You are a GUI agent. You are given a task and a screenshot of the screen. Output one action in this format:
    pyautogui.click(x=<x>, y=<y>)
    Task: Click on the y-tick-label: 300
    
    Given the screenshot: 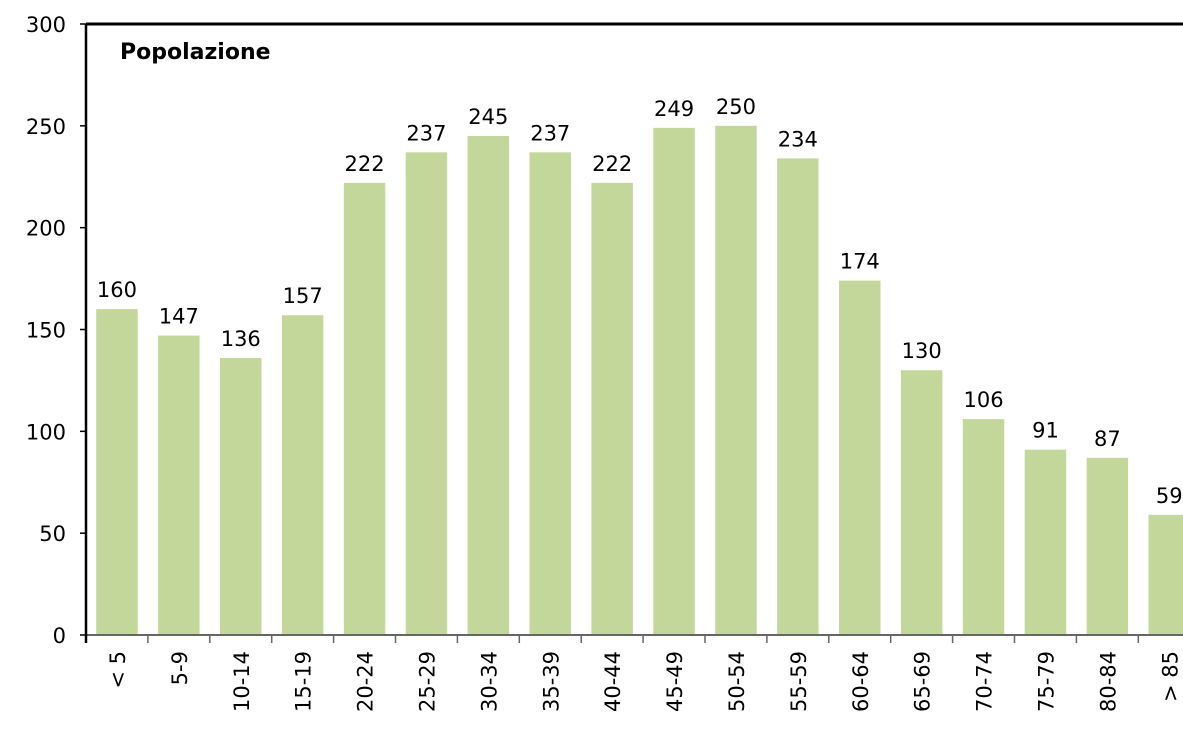 What is the action you would take?
    pyautogui.click(x=46, y=25)
    